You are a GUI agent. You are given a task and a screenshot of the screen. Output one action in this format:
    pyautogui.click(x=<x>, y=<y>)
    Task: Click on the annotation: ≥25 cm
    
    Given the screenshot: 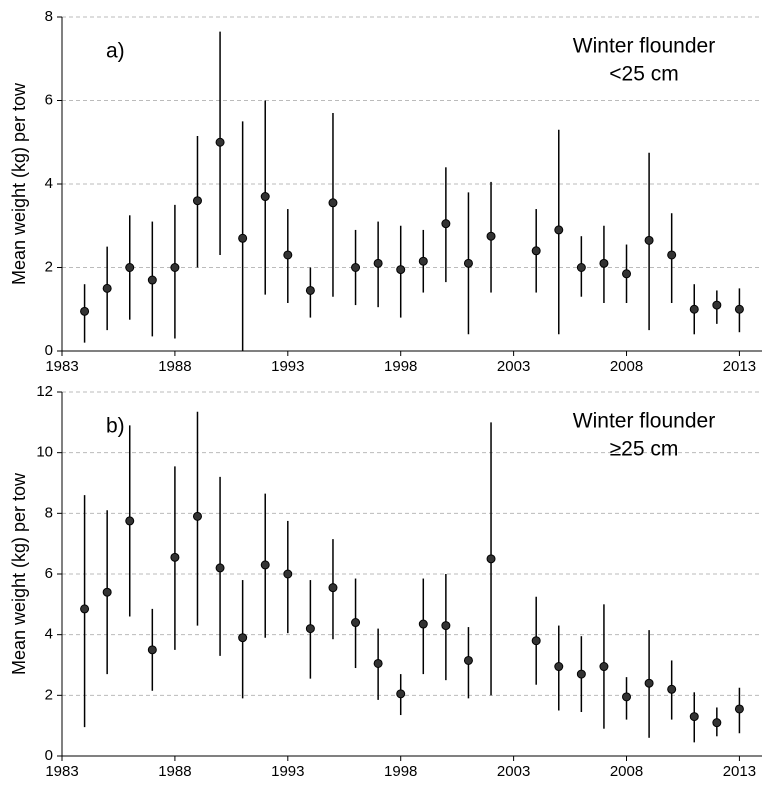 What is the action you would take?
    pyautogui.click(x=644, y=449)
    